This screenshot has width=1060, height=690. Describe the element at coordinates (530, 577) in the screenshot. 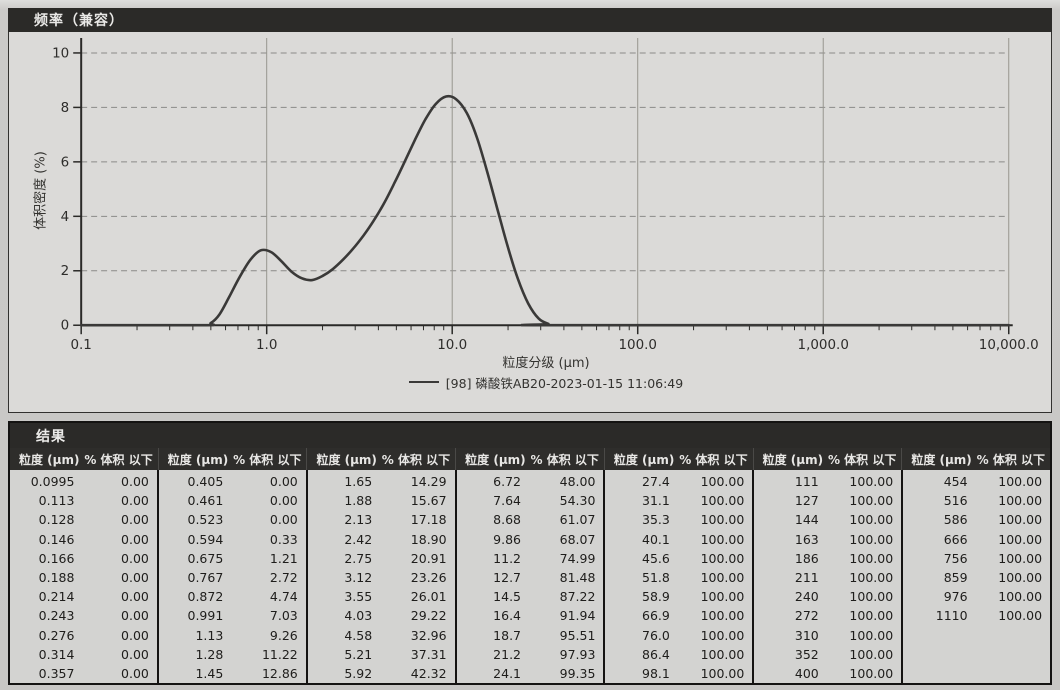

I see `table-row: 12.7 81.48` at that location.